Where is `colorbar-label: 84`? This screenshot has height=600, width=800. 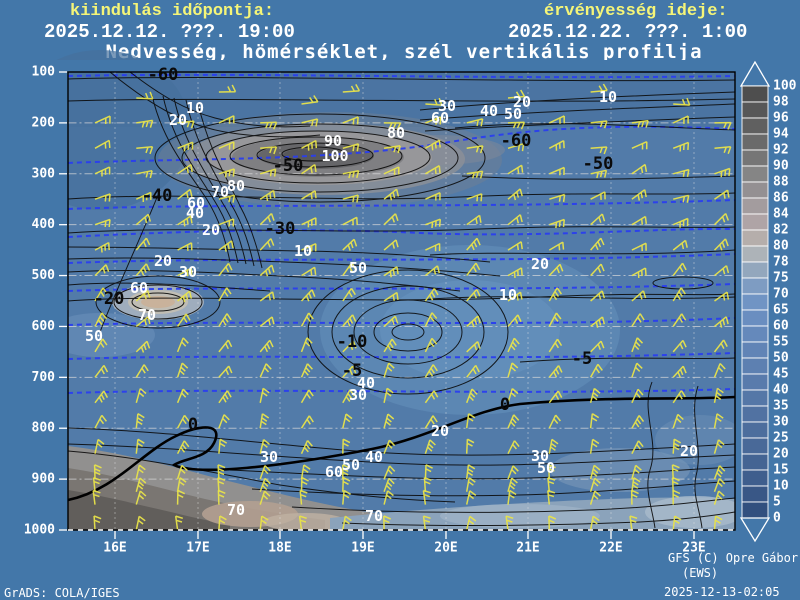 colorbar-label: 84 is located at coordinates (781, 214).